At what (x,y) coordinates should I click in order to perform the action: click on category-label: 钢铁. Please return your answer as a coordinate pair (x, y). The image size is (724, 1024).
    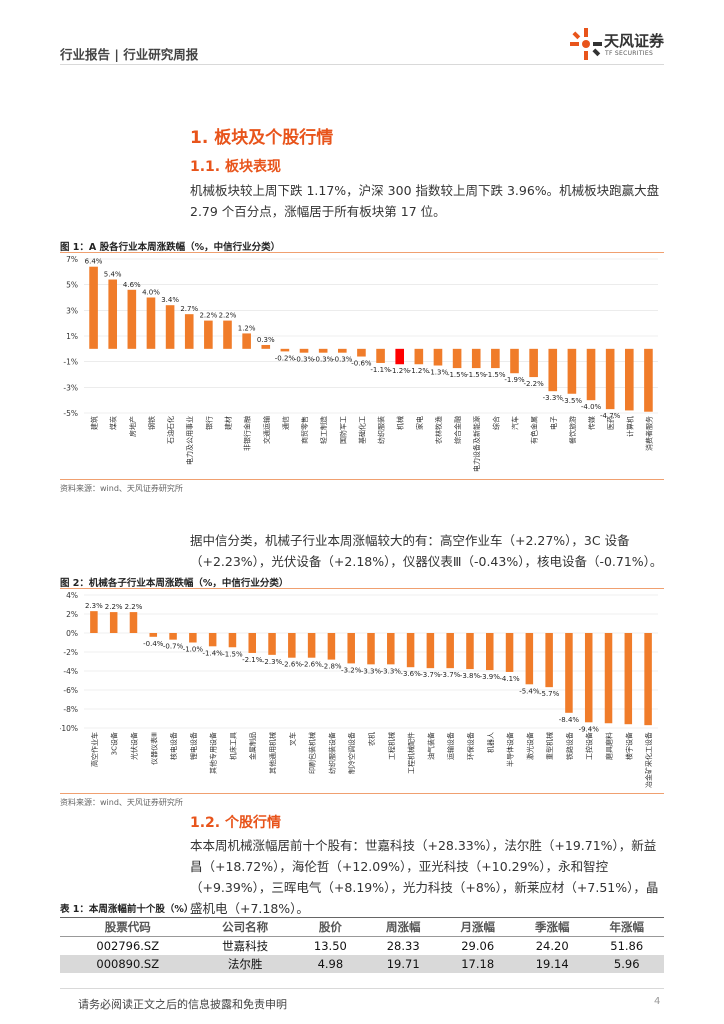
    Looking at the image, I should click on (151, 423).